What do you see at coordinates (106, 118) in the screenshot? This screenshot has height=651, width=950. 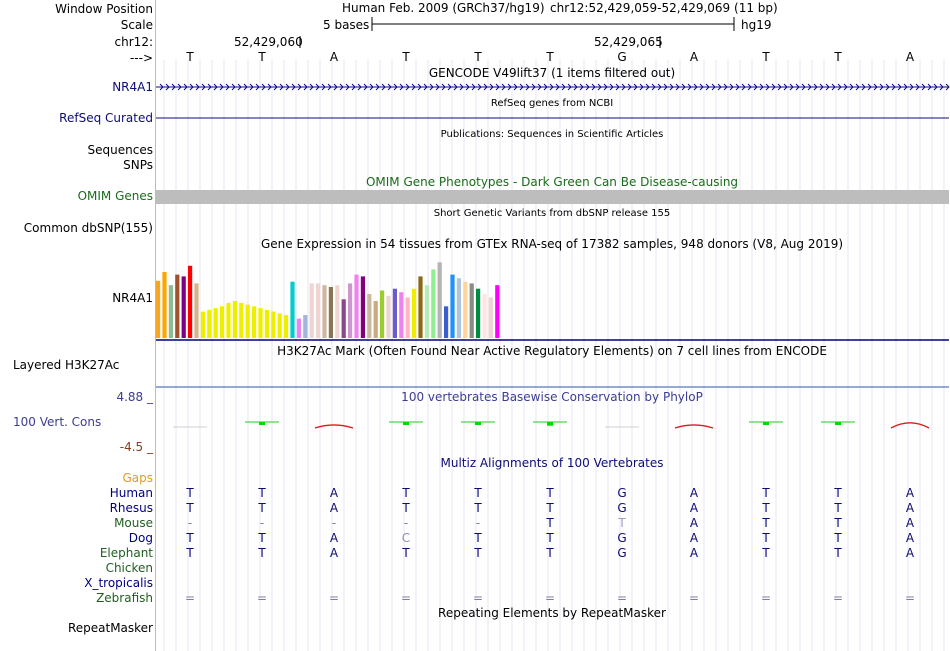 I see `label-refseq: RefSeq Curated` at bounding box center [106, 118].